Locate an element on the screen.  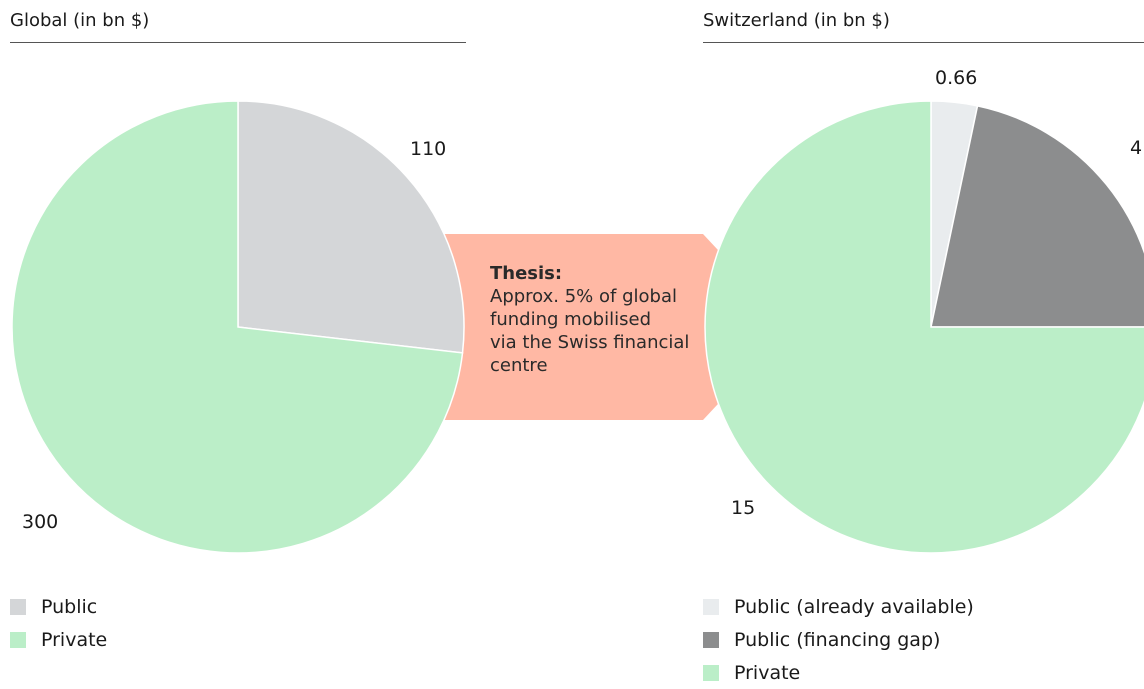
legend-swatch-public-available is located at coordinates (711, 606).